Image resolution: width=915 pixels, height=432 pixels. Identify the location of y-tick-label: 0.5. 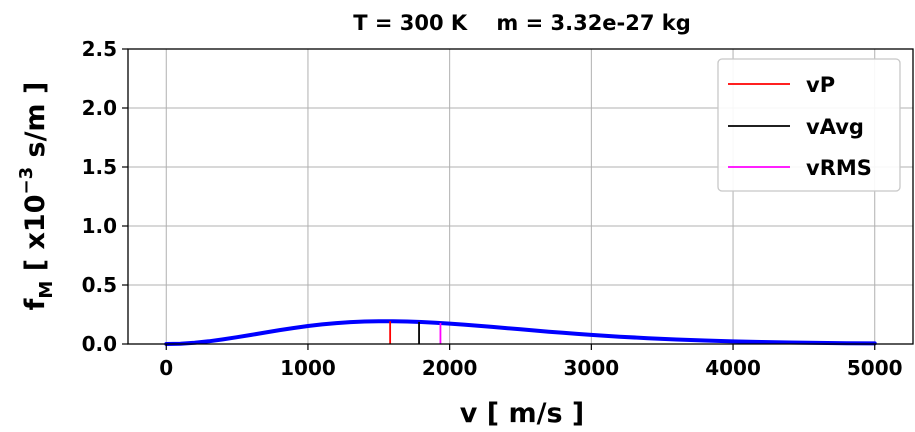
(99, 285).